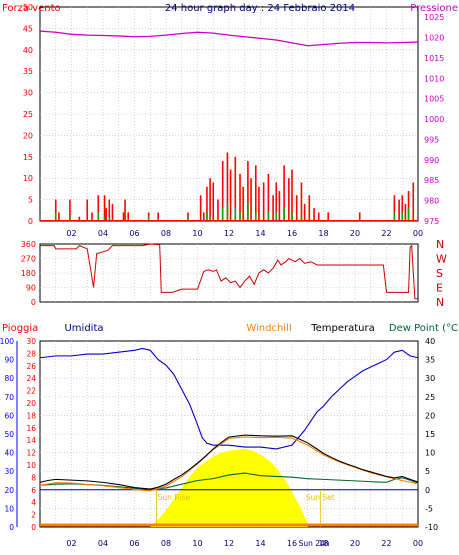 This screenshot has height=555, width=459. I want to click on p3-rain-tick: 20, so click(31, 403).